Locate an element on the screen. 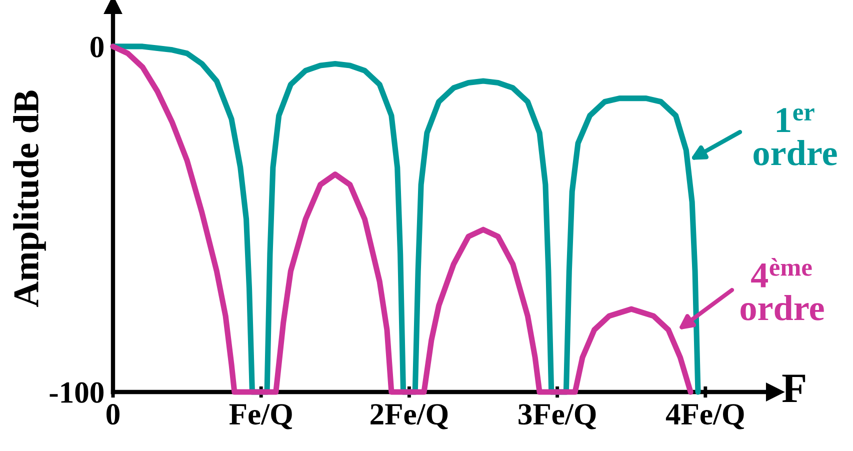  x-tick-label: 4Fe/Q is located at coordinates (705, 417).